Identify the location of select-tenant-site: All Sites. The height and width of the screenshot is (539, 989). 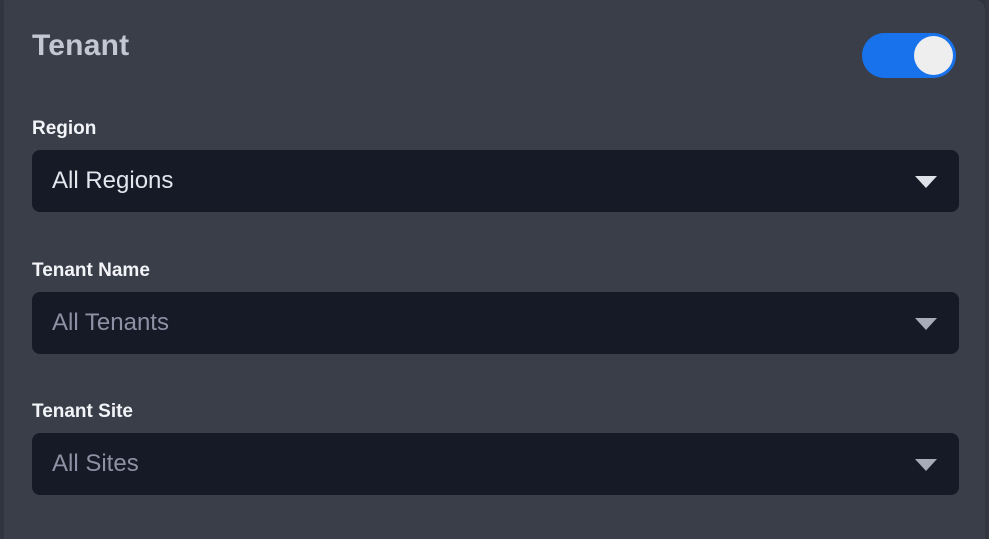
(495, 464).